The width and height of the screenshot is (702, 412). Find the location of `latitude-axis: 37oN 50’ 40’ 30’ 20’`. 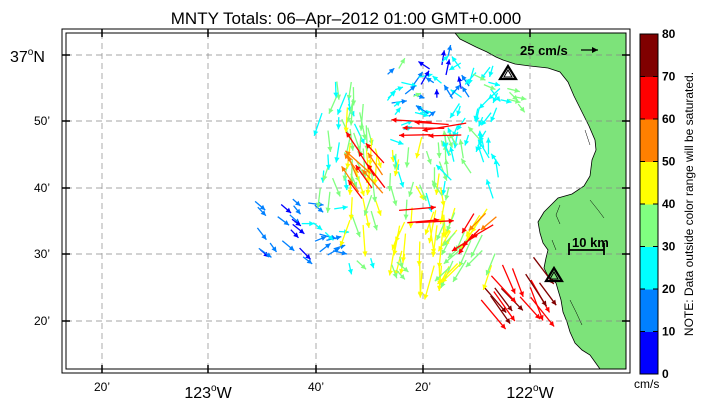

latitude-axis: 37oN 50’ 40’ 30’ 20’ is located at coordinates (30, 187).